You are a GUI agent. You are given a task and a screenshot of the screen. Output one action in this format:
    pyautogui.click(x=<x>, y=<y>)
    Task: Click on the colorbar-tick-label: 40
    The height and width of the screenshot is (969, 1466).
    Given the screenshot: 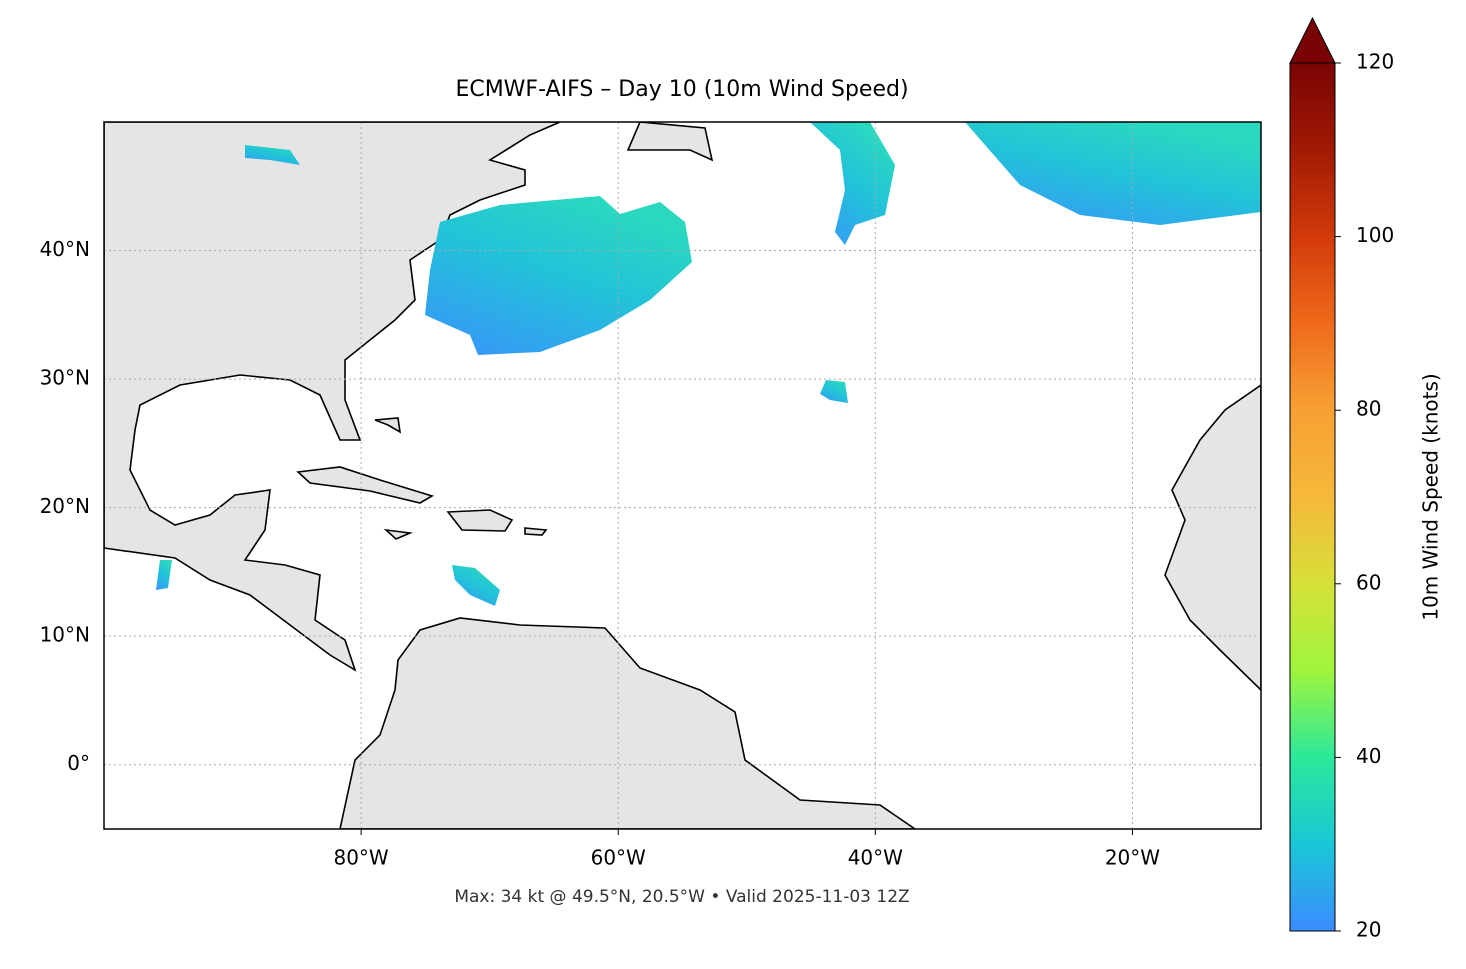 What is the action you would take?
    pyautogui.click(x=1368, y=756)
    